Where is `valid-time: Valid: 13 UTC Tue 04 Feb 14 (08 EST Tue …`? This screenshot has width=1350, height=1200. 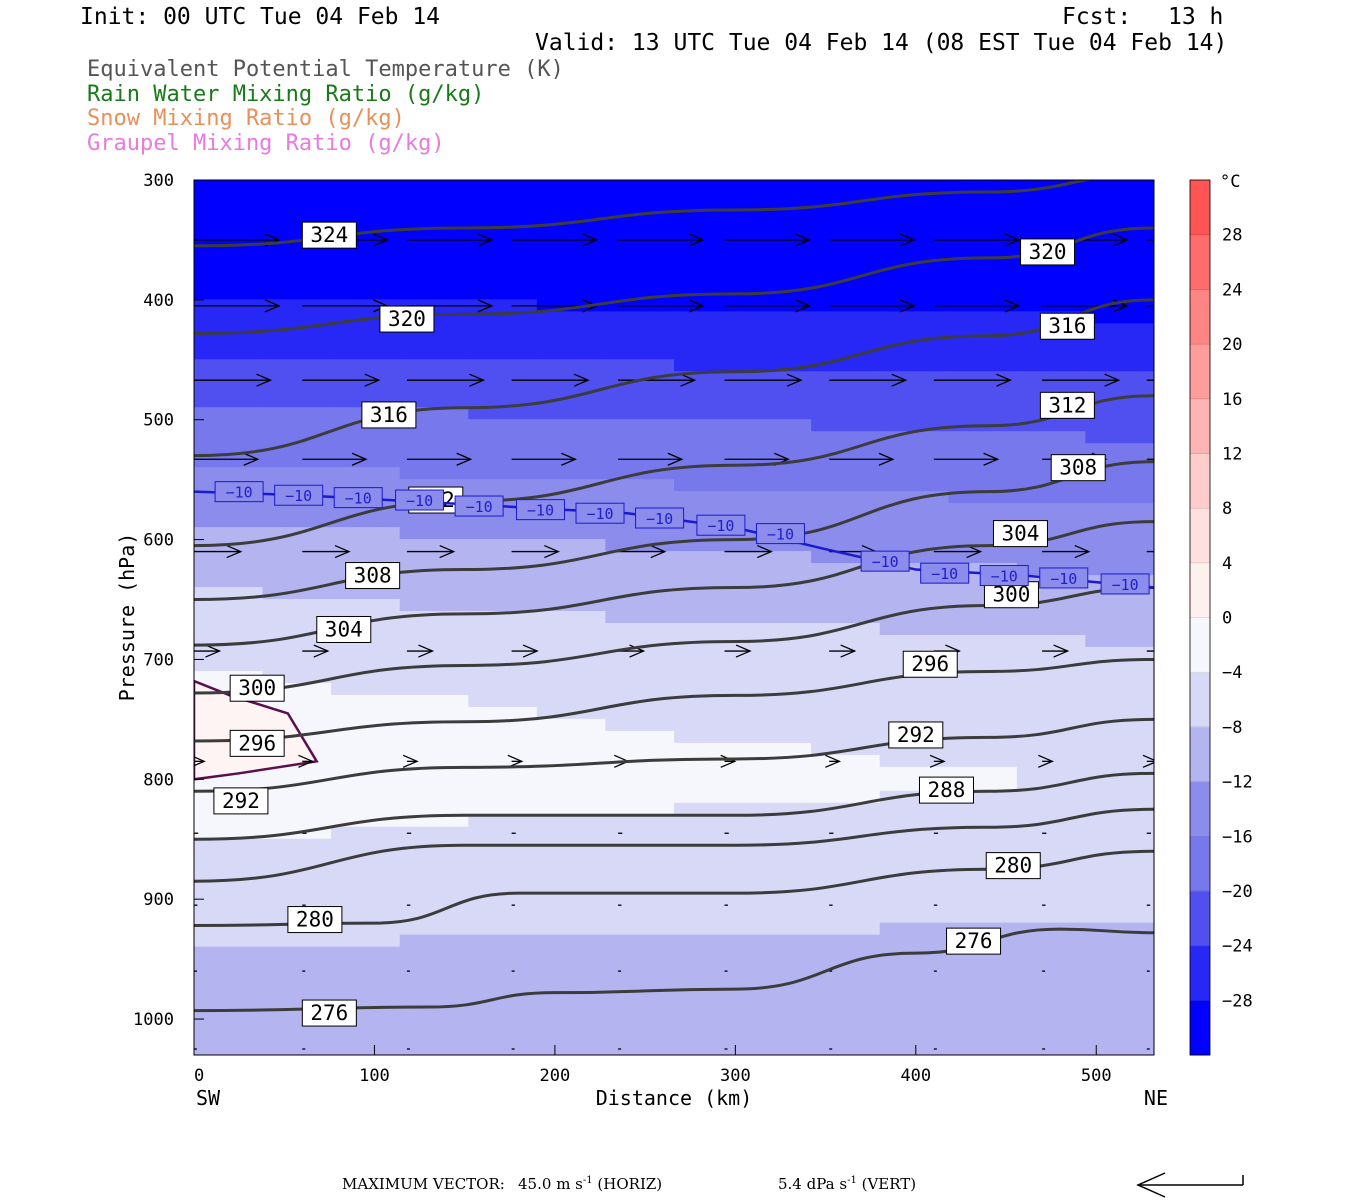 valid-time: Valid: 13 UTC Tue 04 Feb 14 (08 EST Tue … is located at coordinates (881, 43).